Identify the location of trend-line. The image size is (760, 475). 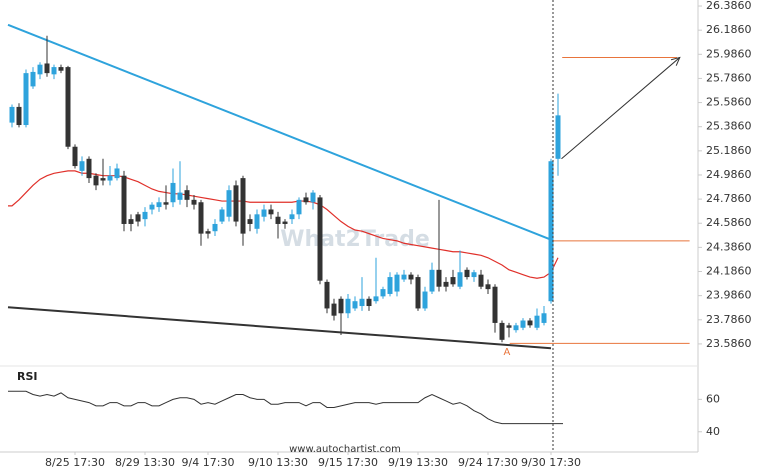
(279, 328).